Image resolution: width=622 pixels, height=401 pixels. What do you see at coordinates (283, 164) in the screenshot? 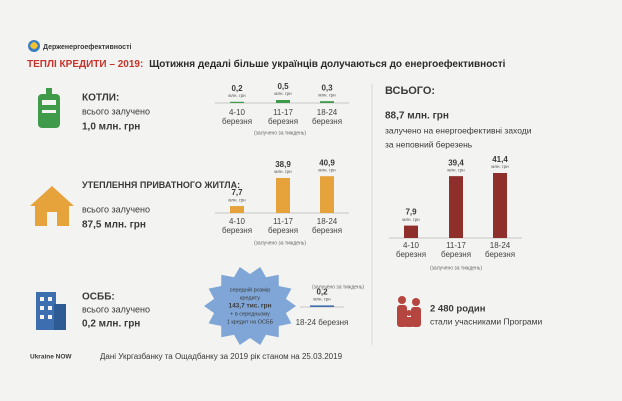
I see `value-label: 38,9` at bounding box center [283, 164].